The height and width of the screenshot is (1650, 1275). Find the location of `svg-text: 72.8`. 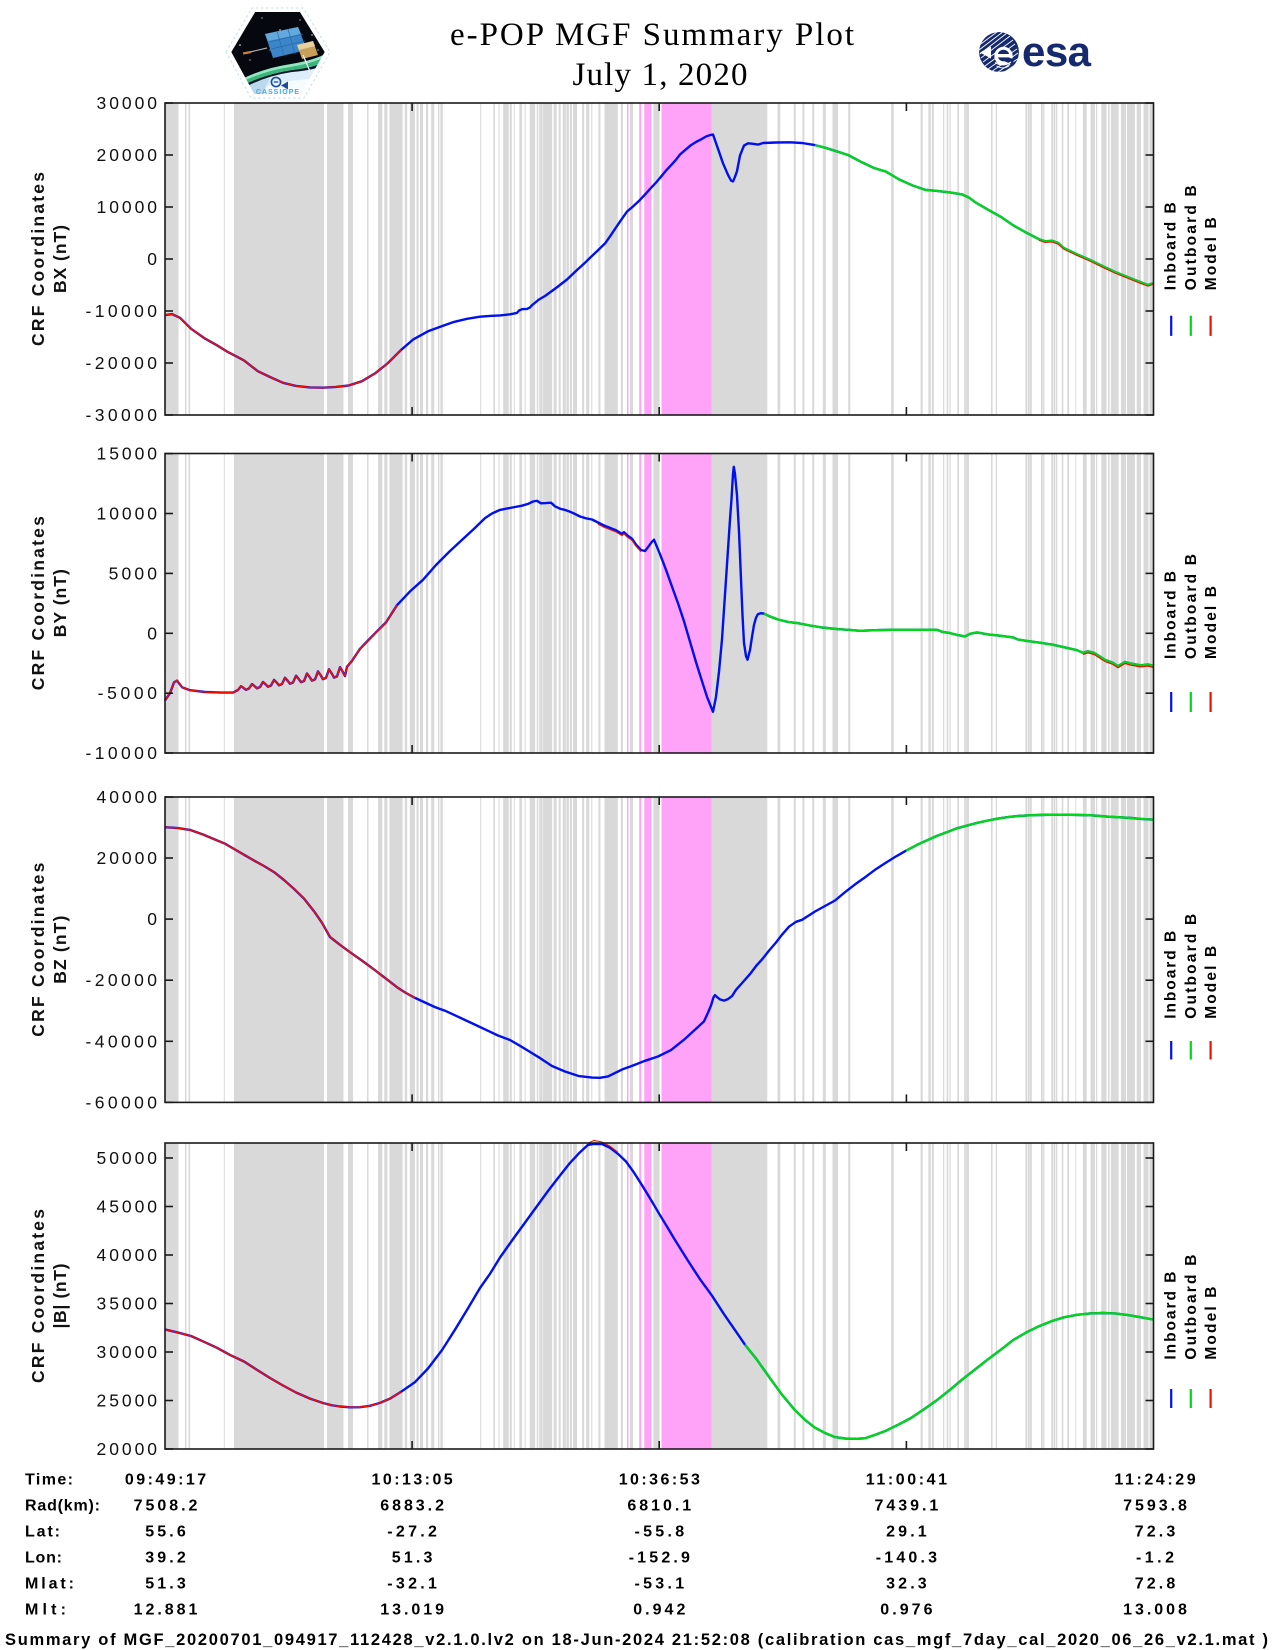

svg-text: 72.8 is located at coordinates (1155, 1584).